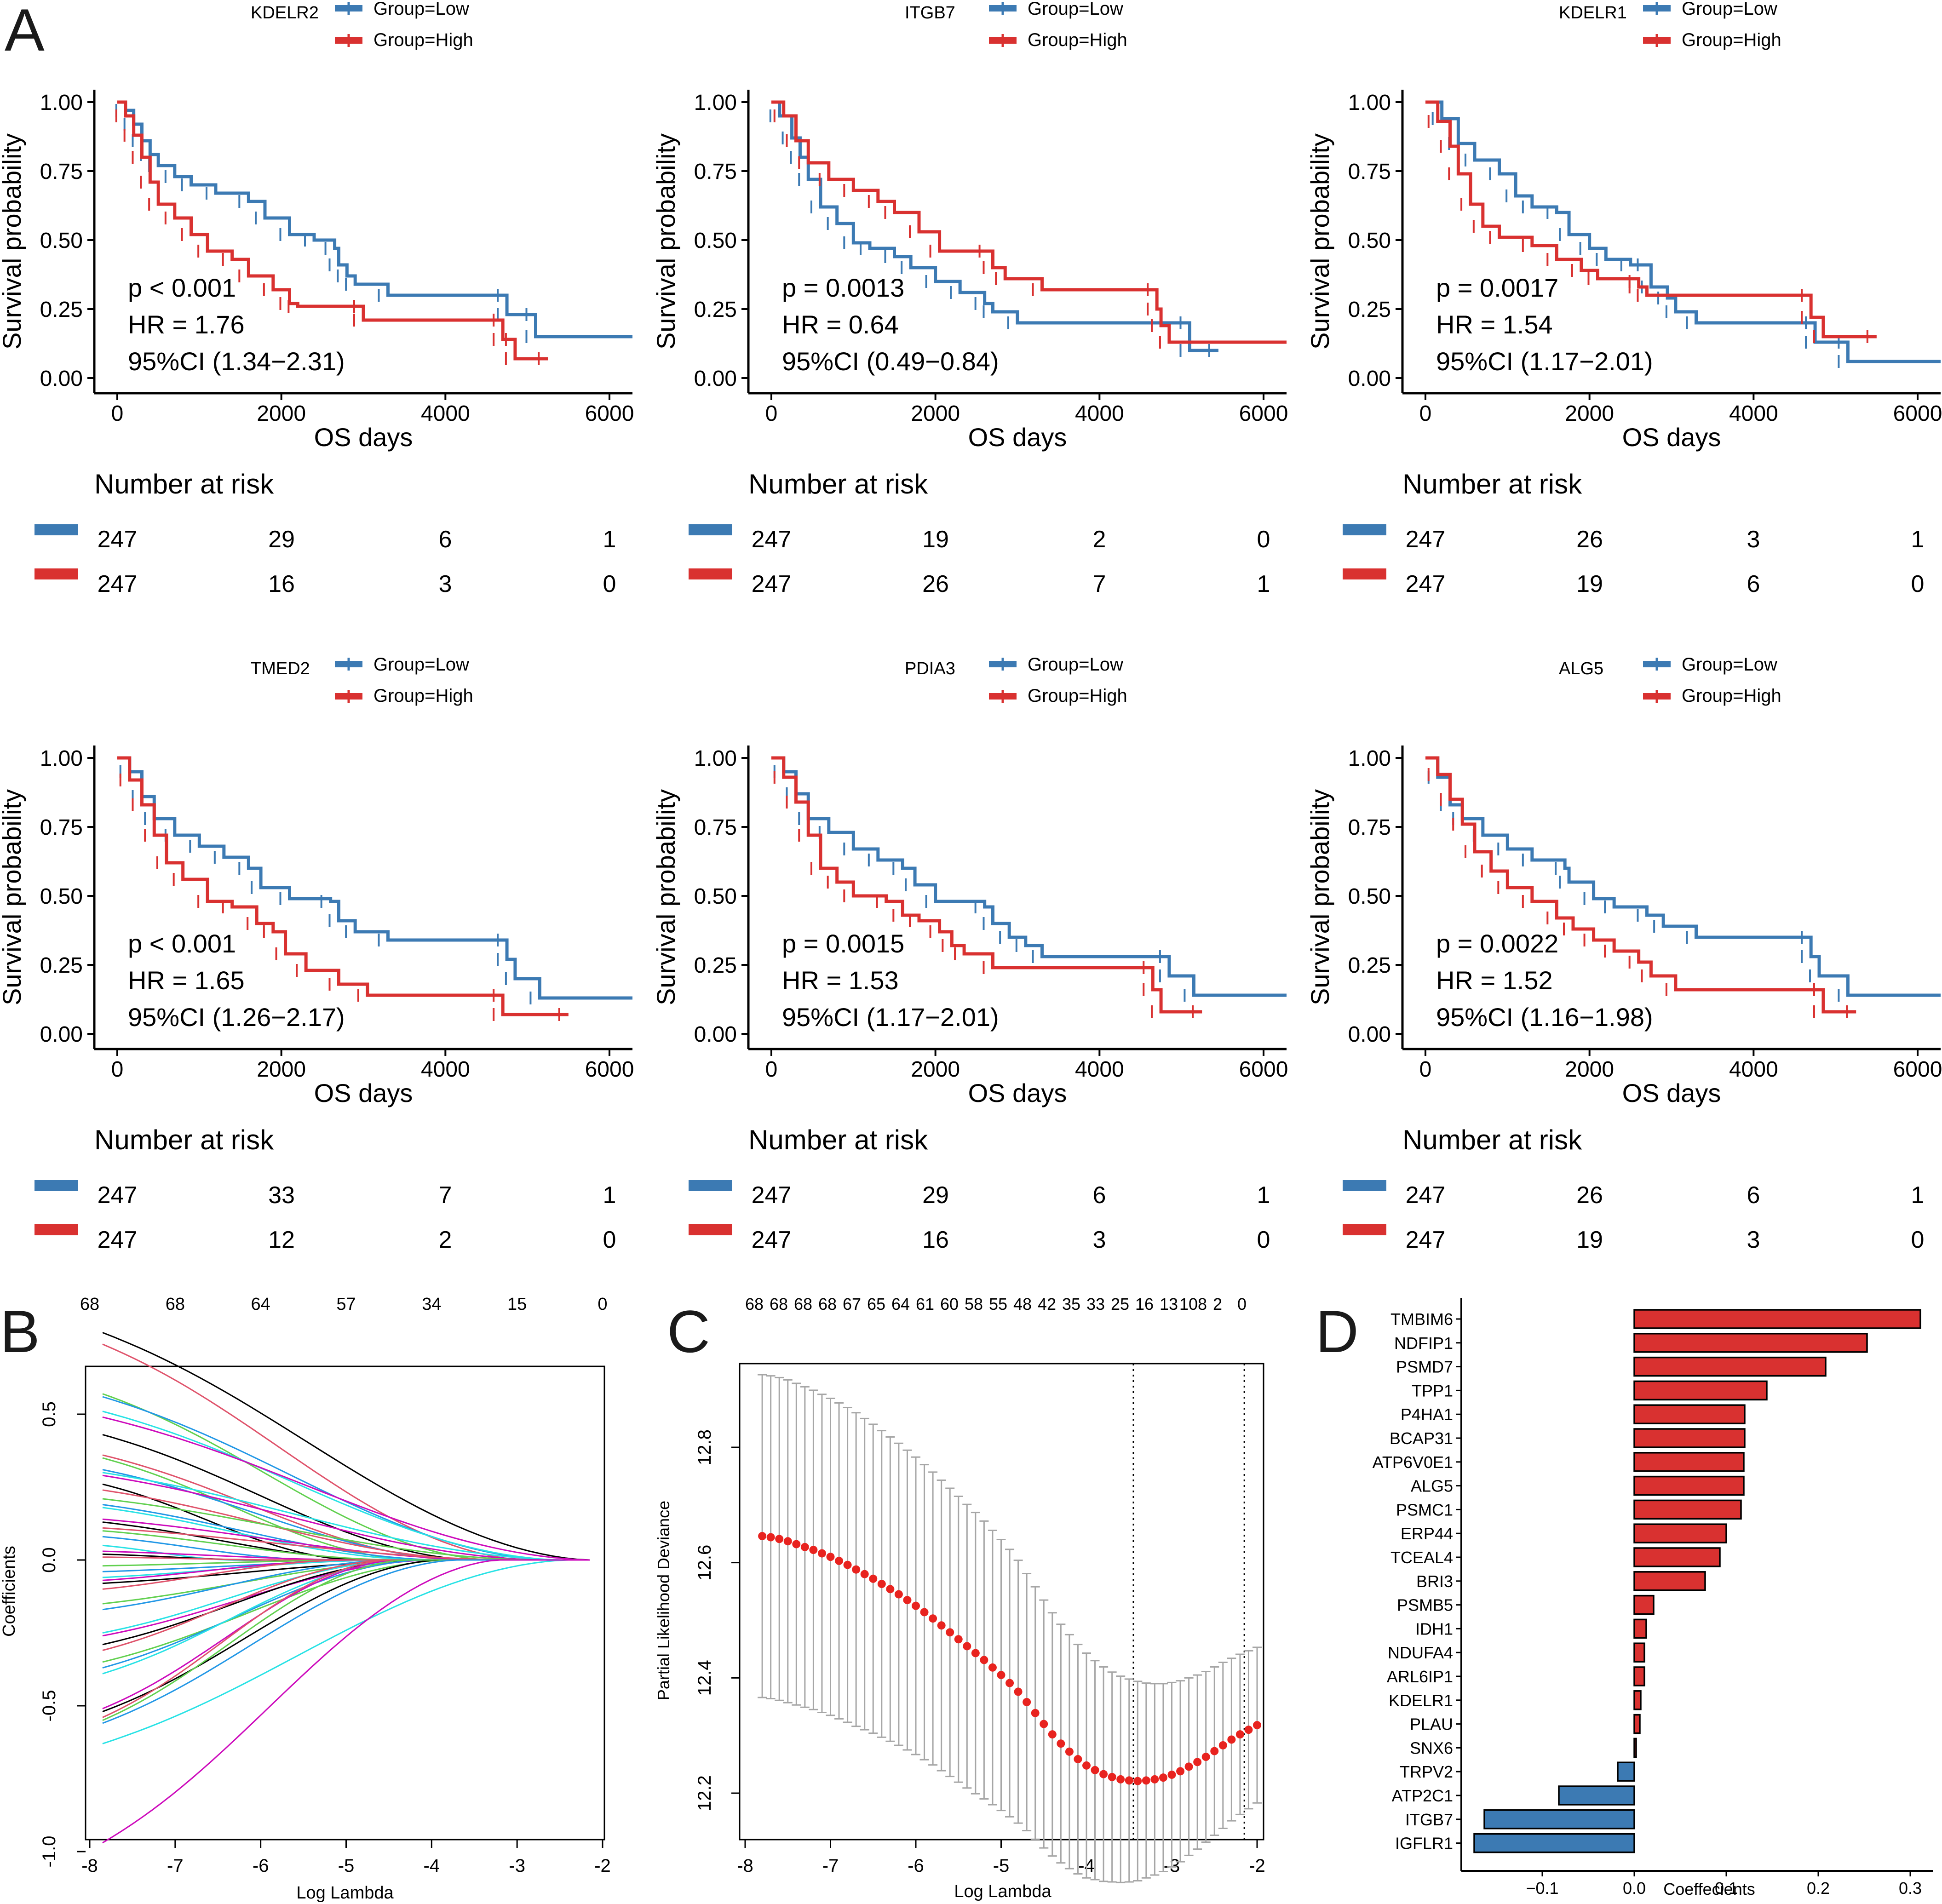 This screenshot has height=1904, width=1942. What do you see at coordinates (1544, 361) in the screenshot?
I see `confidence-interval: 95%CI (1.17−2.01)` at bounding box center [1544, 361].